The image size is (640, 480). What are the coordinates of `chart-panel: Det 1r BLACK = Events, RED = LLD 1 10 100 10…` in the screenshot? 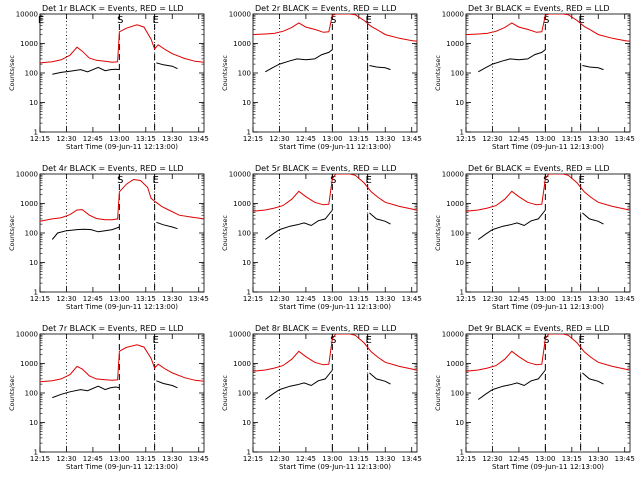 It's located at (108, 77).